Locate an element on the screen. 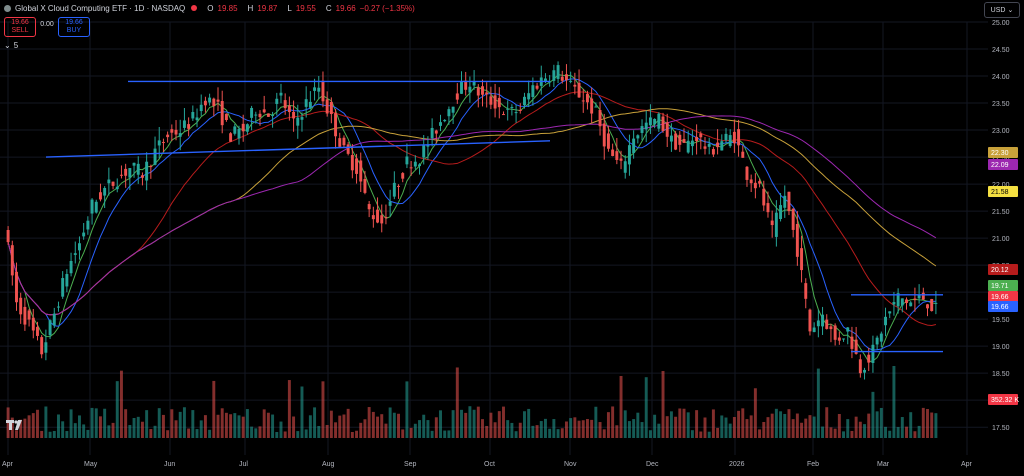  time-axis: Apr May Jun Jul Aug Sep Oct Nov Dec 2026 Feb Mar Apr is located at coordinates (487, 464).